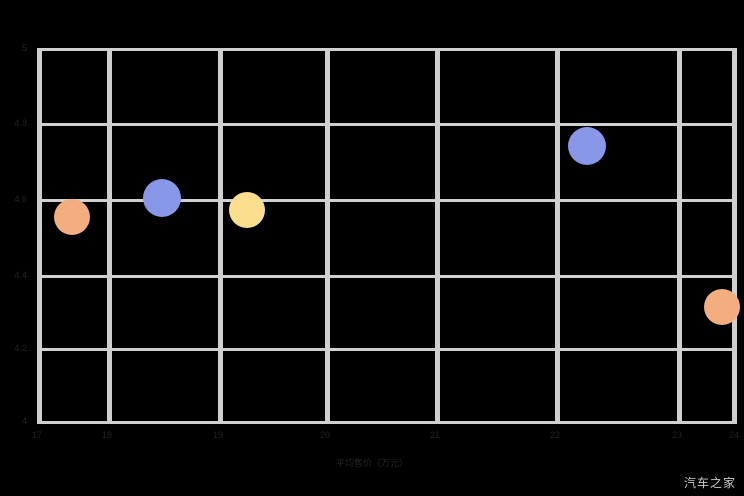 The image size is (744, 496). Describe the element at coordinates (20, 199) in the screenshot. I see `y-tick-label: 4.6` at that location.